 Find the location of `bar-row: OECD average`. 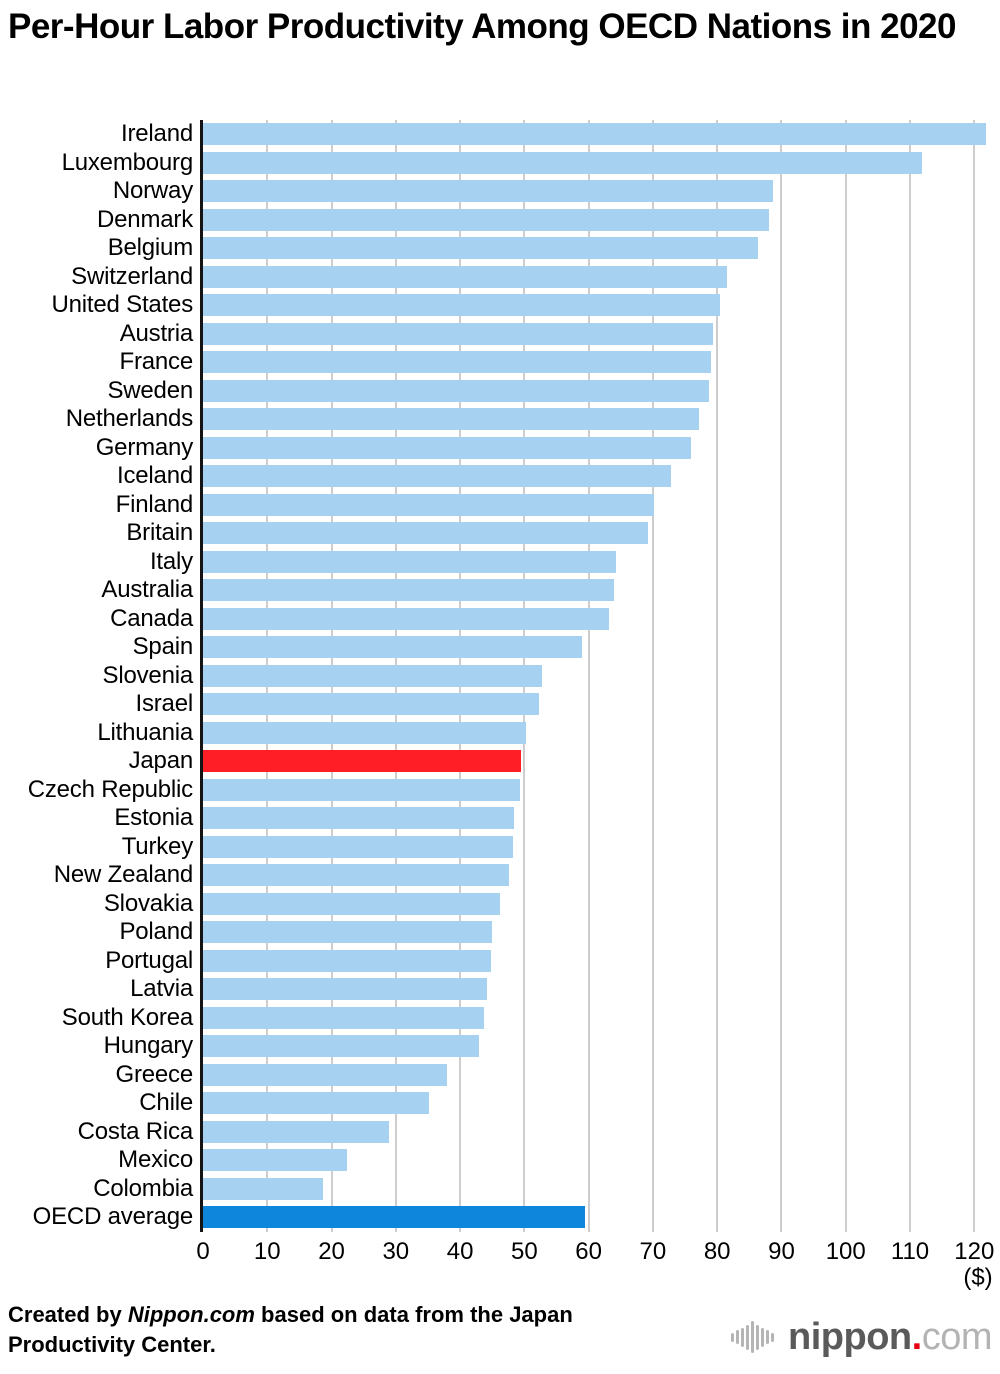

bar-row: OECD average is located at coordinates (500, 1217).